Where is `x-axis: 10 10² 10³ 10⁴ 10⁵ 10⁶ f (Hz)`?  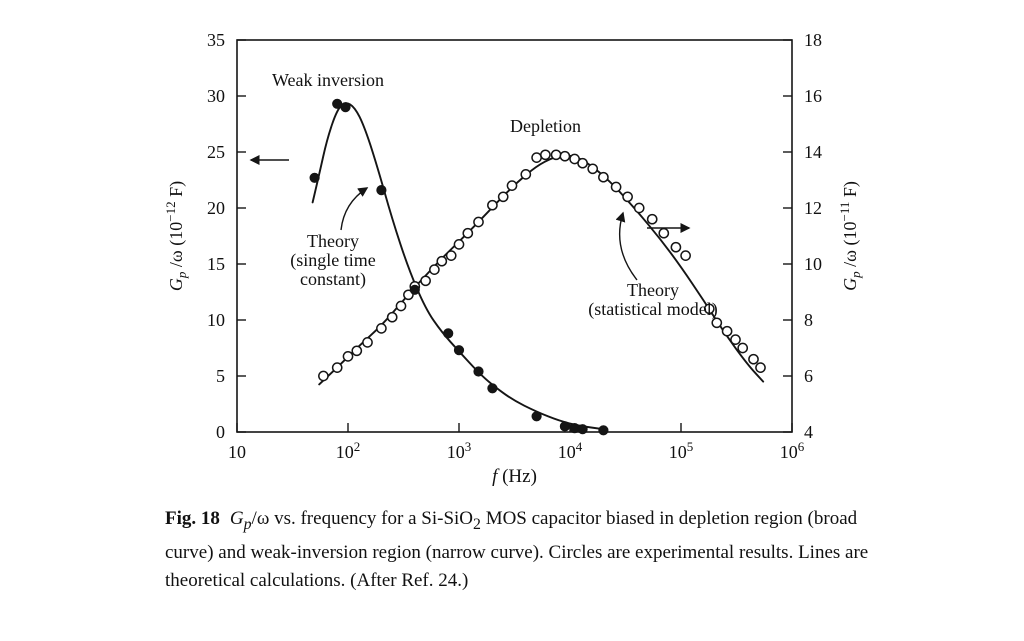
x-axis: 10 10² 10³ 10⁴ 10⁵ 10⁶ f (Hz) is located at coordinates (516, 455).